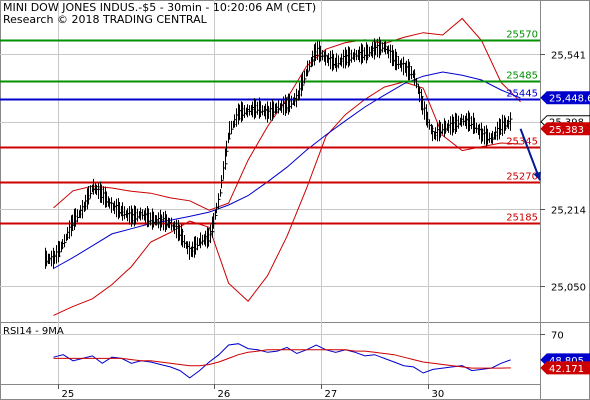 The height and width of the screenshot is (400, 590). I want to click on rsi-tag-red: 42.171, so click(565, 368).